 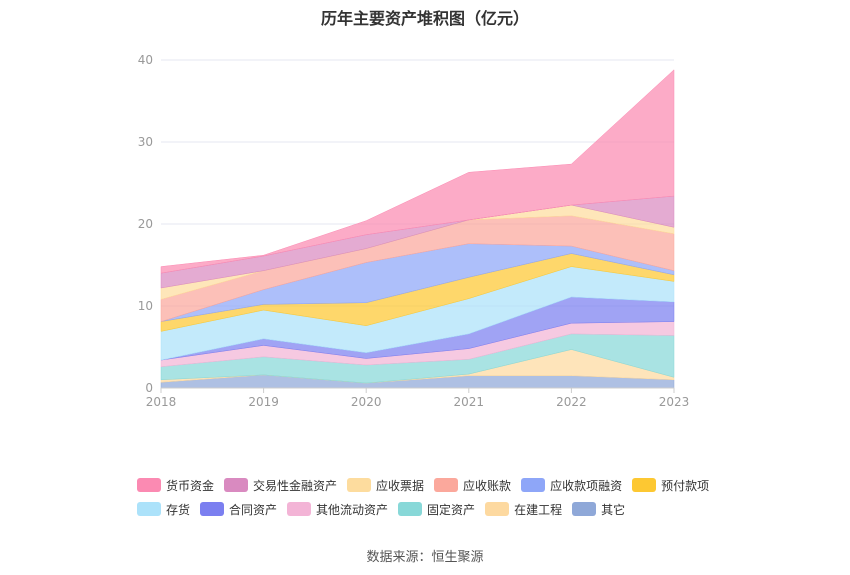 I want to click on legend-item: 交易性金融资产, so click(x=280, y=485).